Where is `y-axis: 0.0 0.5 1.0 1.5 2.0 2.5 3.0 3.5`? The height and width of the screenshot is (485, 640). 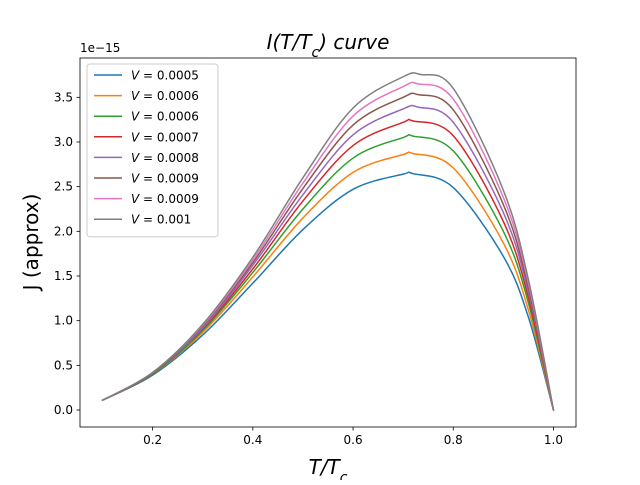 y-axis: 0.0 0.5 1.0 1.5 2.0 2.5 3.0 3.5 is located at coordinates (67, 253).